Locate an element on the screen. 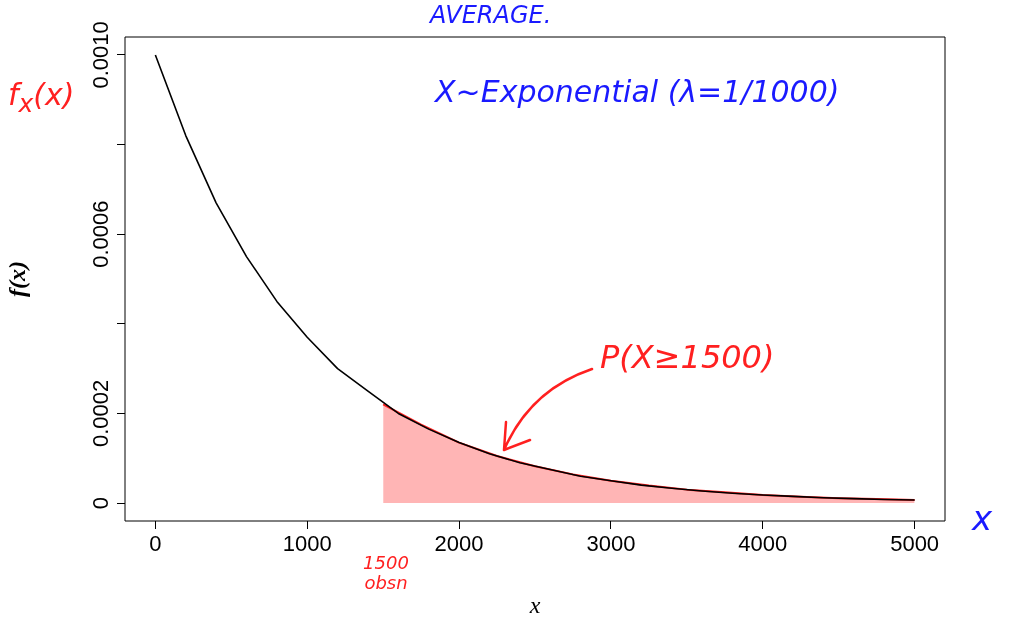  text: f$_{x}$(x) is located at coordinates (41, 97).